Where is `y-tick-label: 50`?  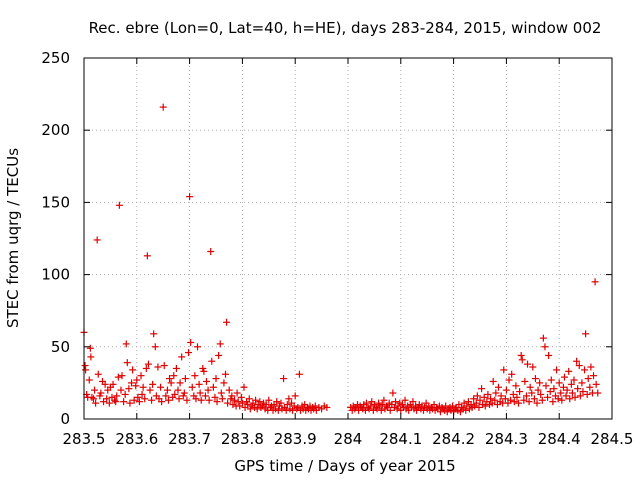
y-tick-label: 50 is located at coordinates (60, 347).